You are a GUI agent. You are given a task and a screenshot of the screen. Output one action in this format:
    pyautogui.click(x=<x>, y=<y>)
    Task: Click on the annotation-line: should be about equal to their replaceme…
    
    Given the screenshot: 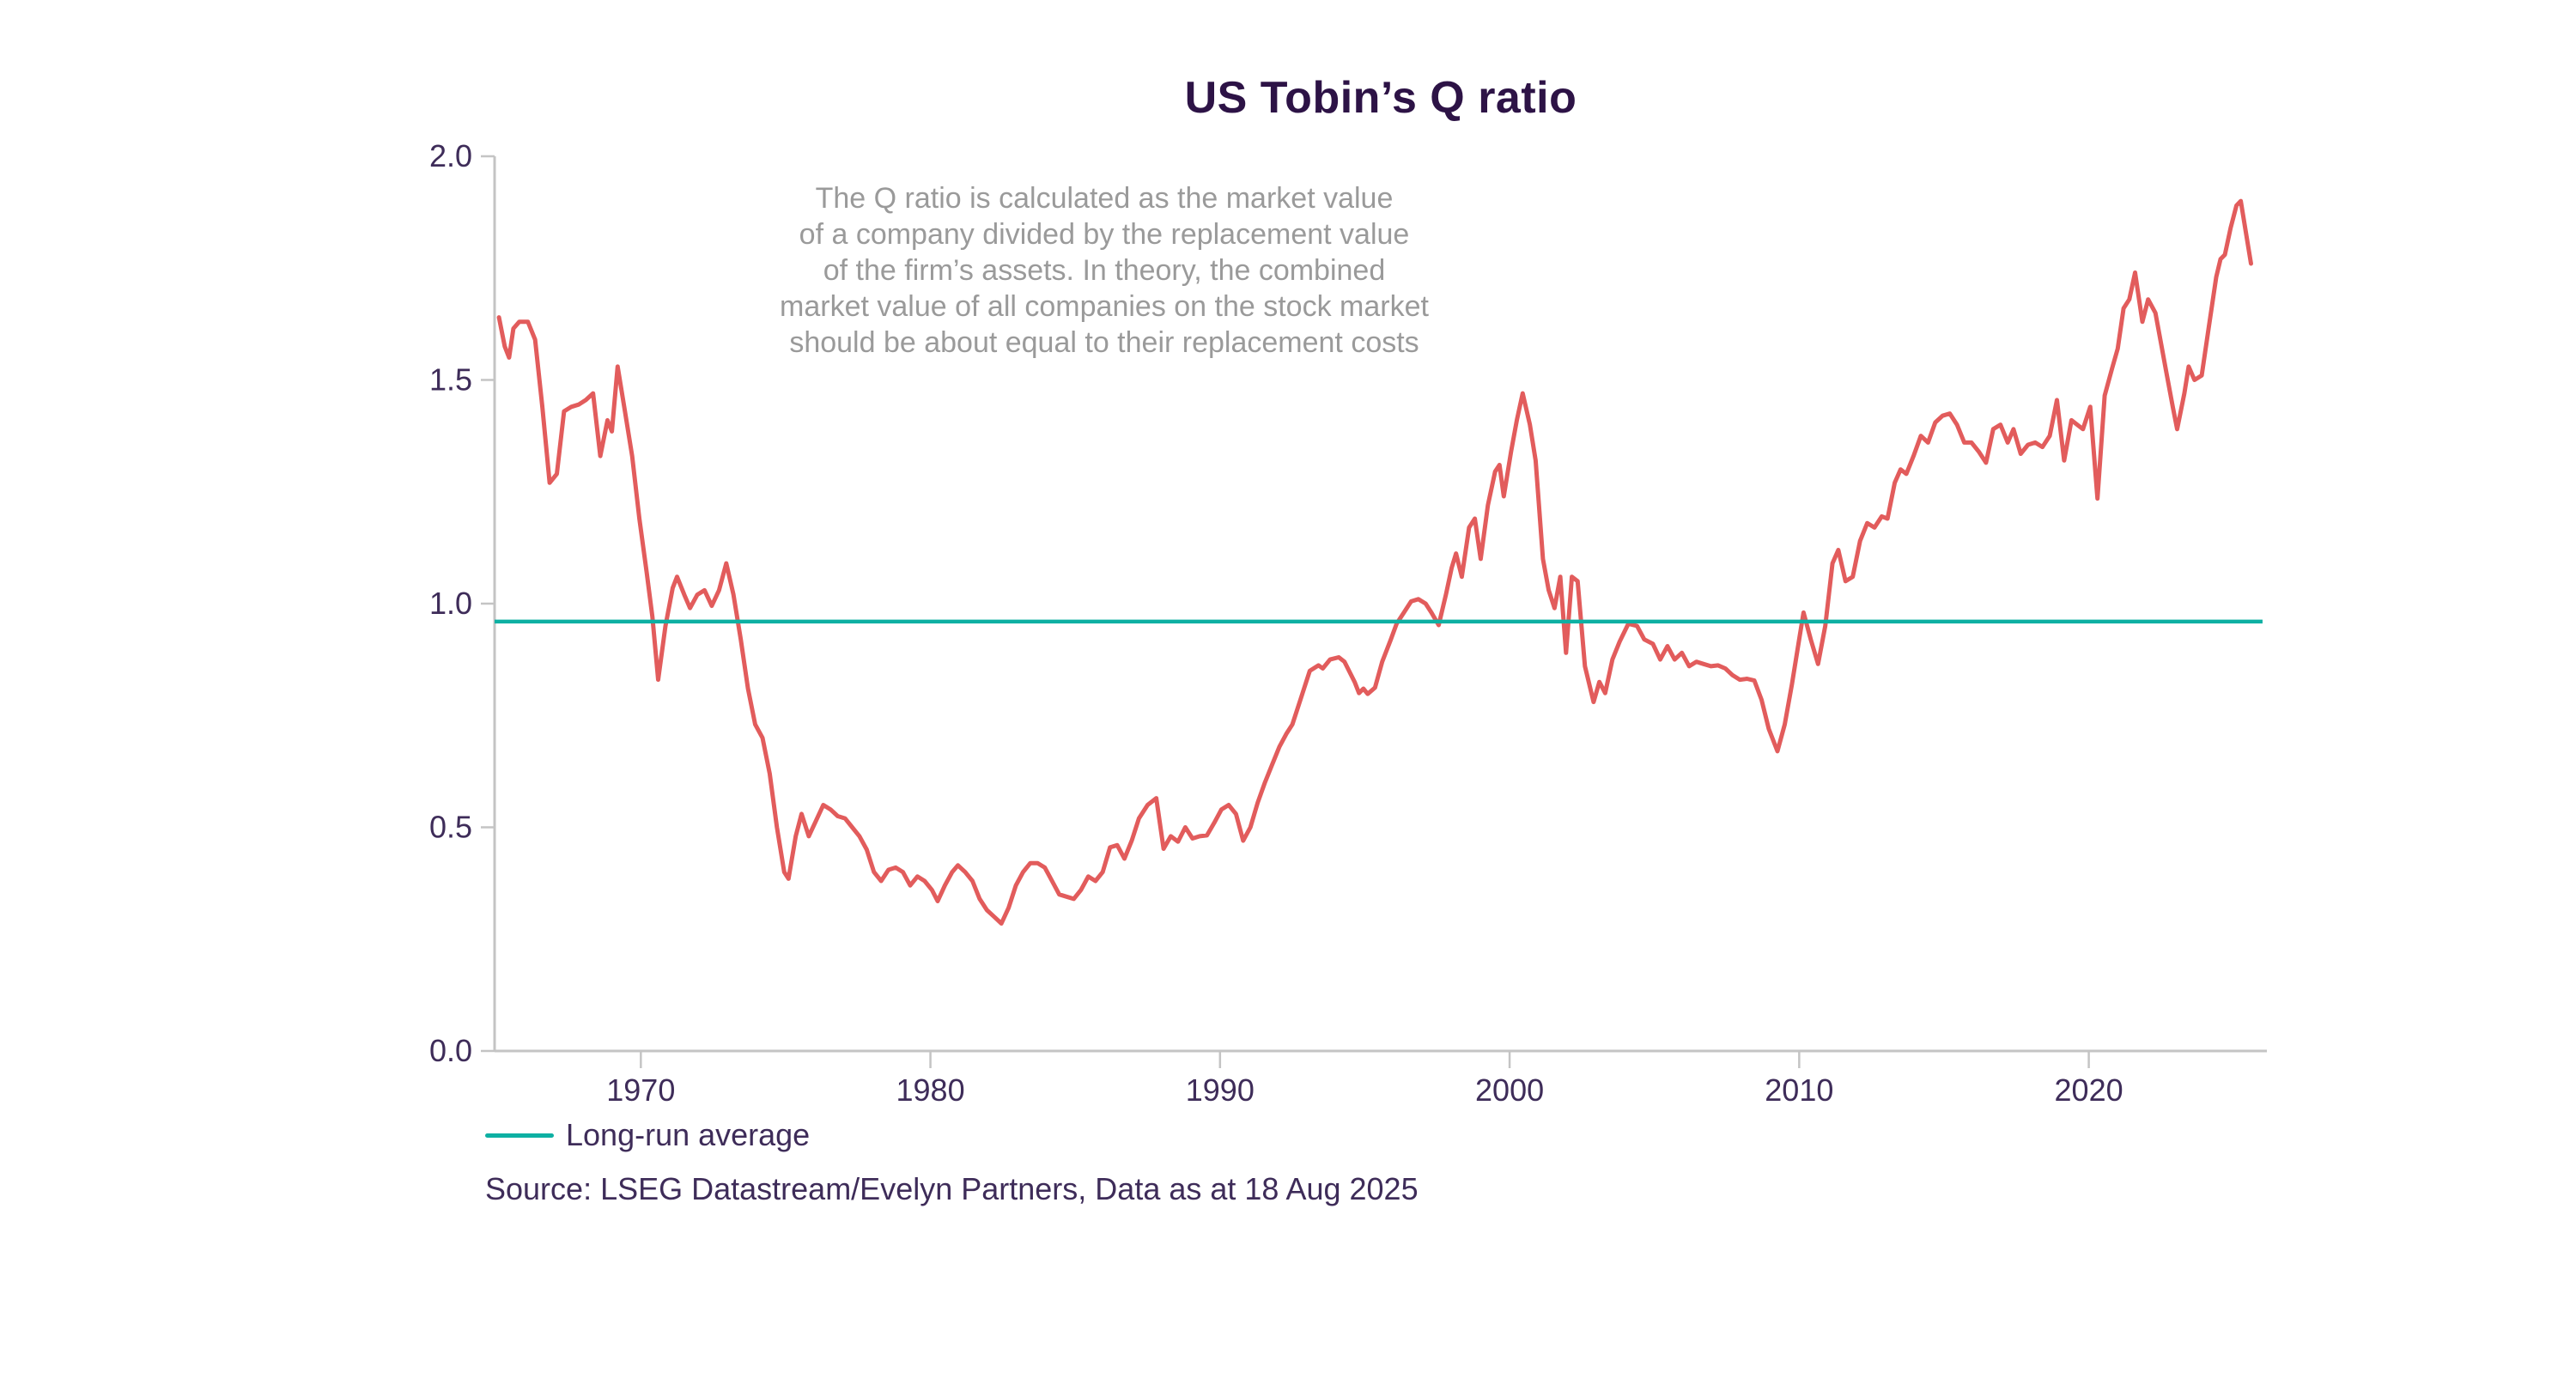 What is the action you would take?
    pyautogui.click(x=1104, y=342)
    